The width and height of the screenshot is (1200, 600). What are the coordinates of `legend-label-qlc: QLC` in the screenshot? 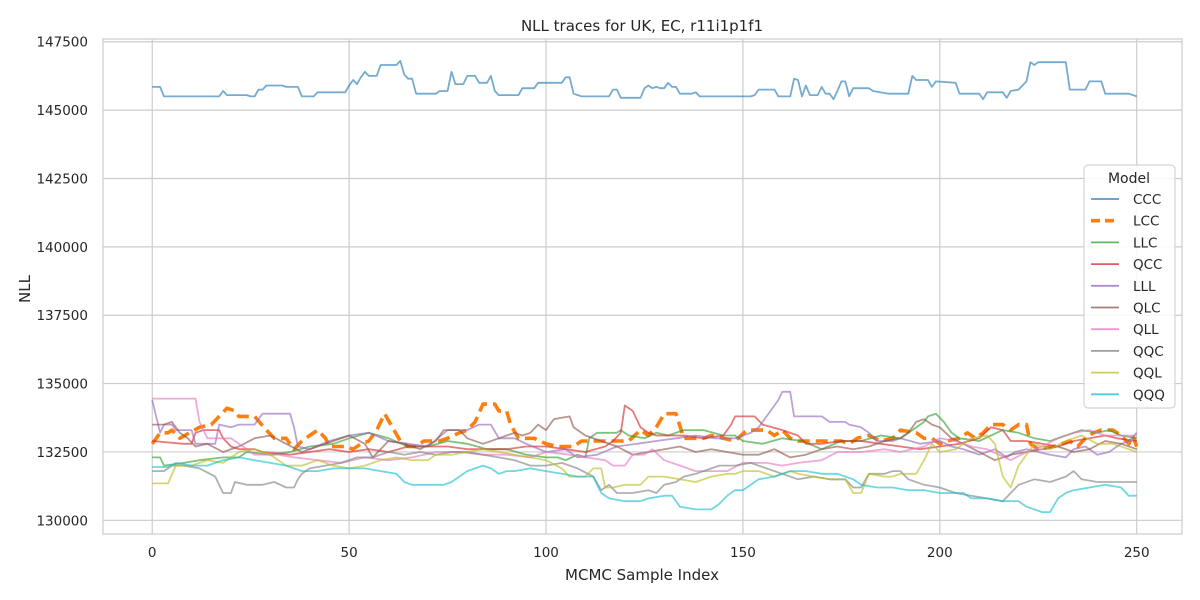 It's located at (1147, 309).